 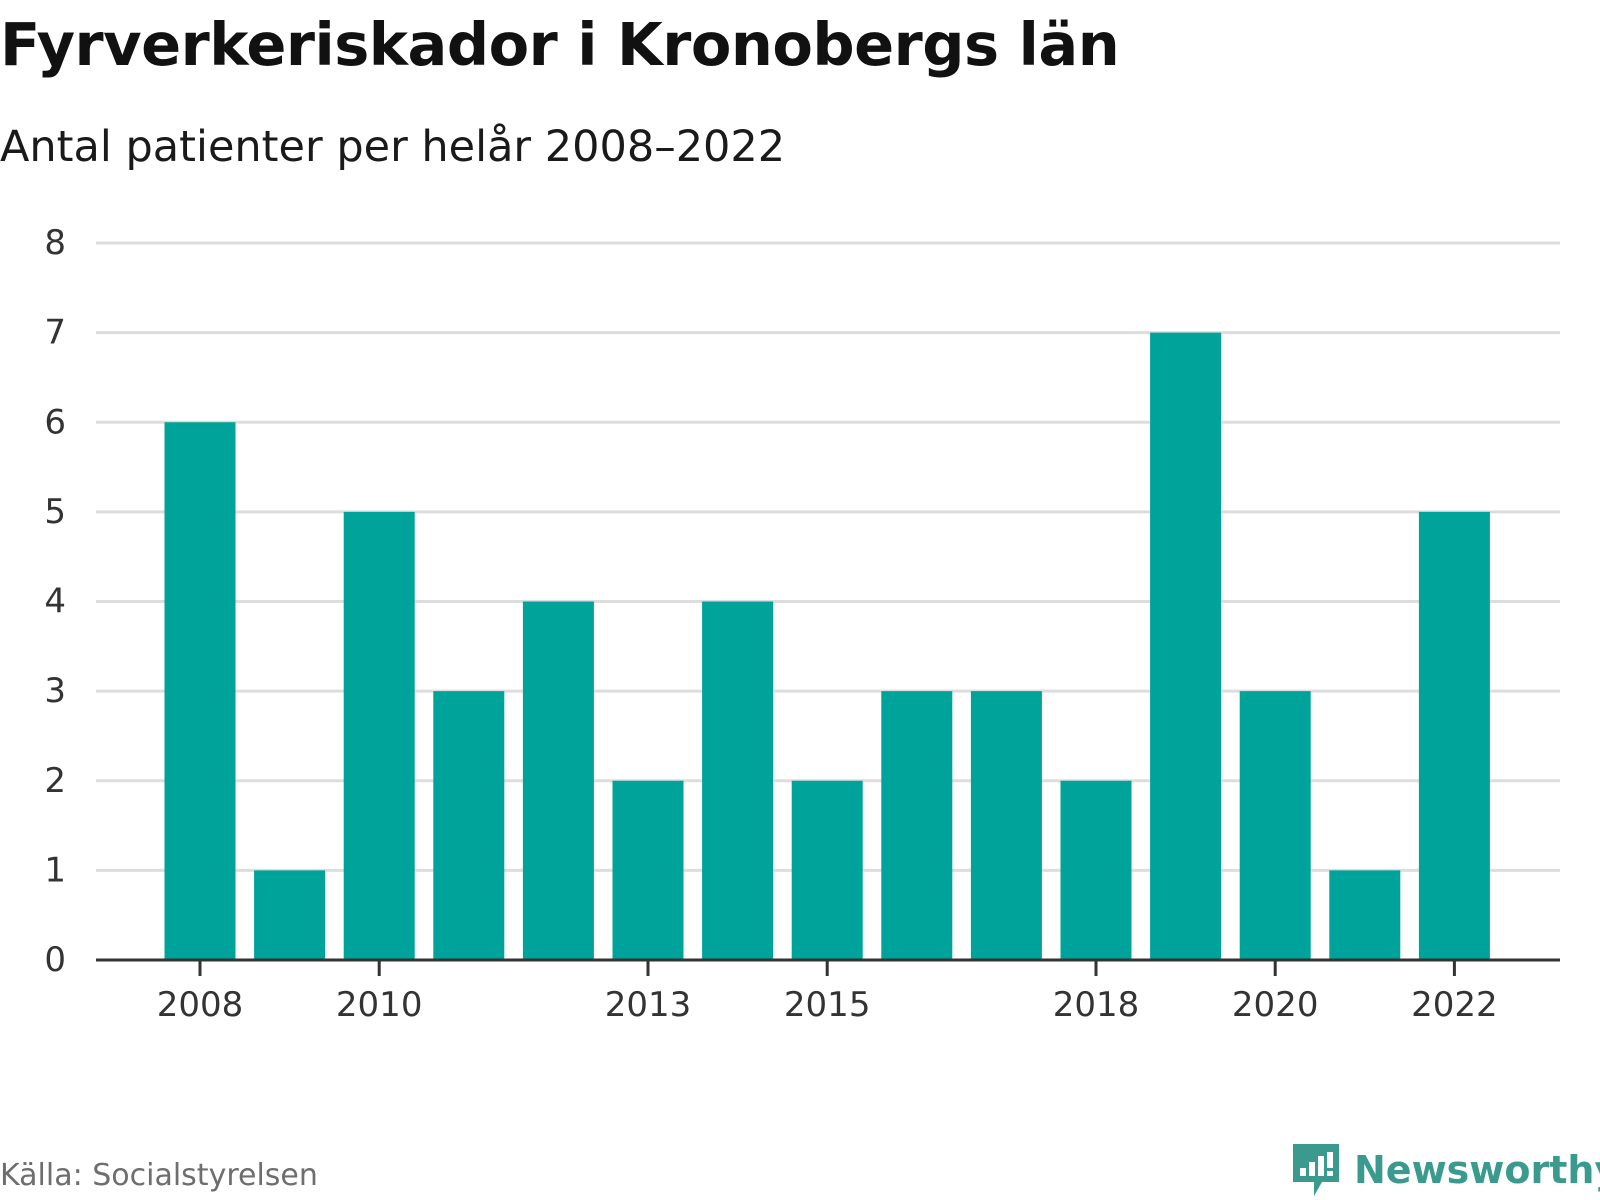 I want to click on chart-title: Fyrverkeriskador i Kronobergs län, so click(x=560, y=44).